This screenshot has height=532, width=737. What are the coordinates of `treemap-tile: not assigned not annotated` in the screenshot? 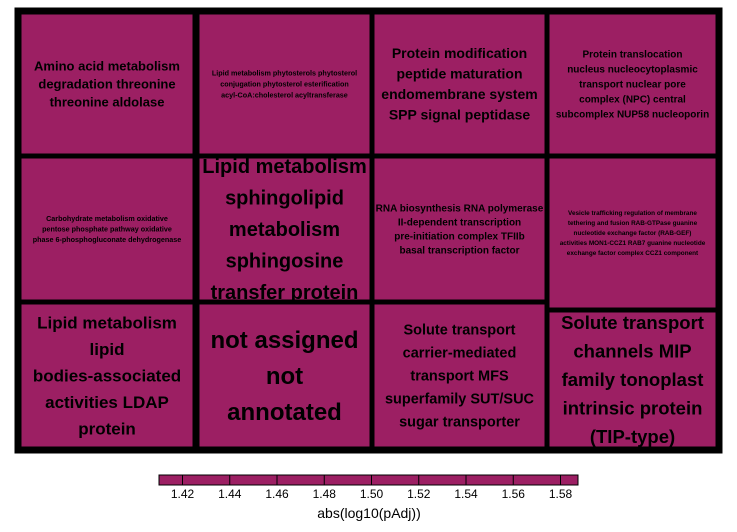 It's located at (284, 375).